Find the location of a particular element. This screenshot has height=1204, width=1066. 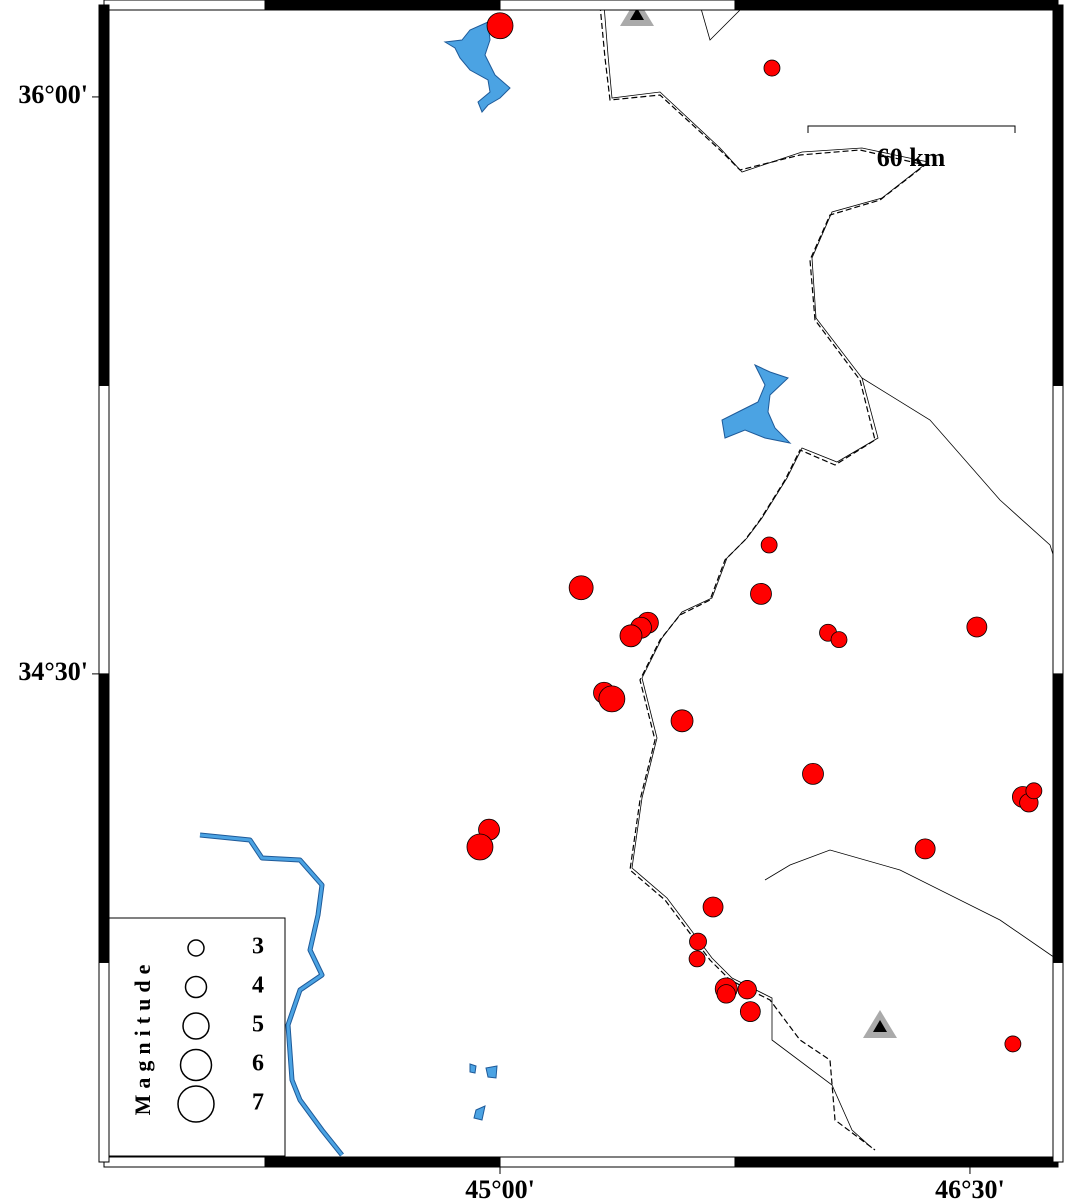

island is located at coordinates (483, 1092).